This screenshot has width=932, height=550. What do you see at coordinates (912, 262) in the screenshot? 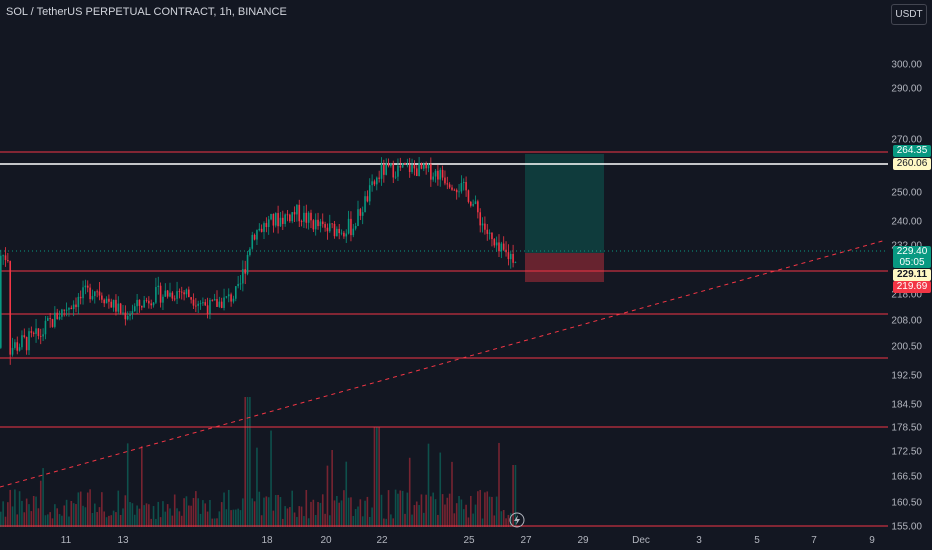
I see `bar-countdown: 05:05` at bounding box center [912, 262].